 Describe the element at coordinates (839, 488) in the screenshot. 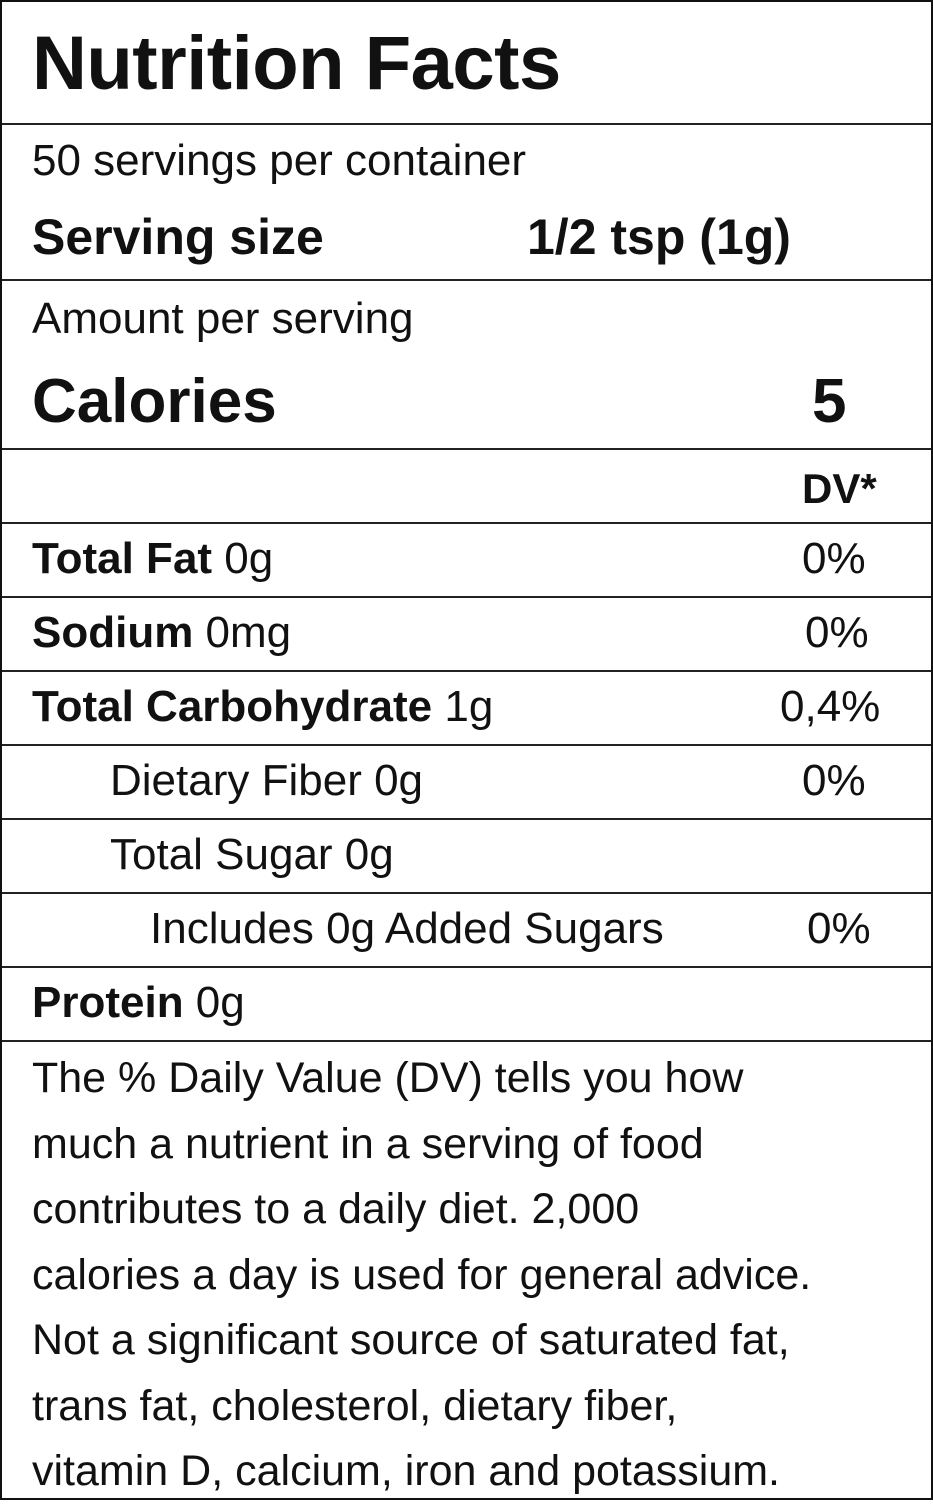

I see `dv-header: DV*` at that location.